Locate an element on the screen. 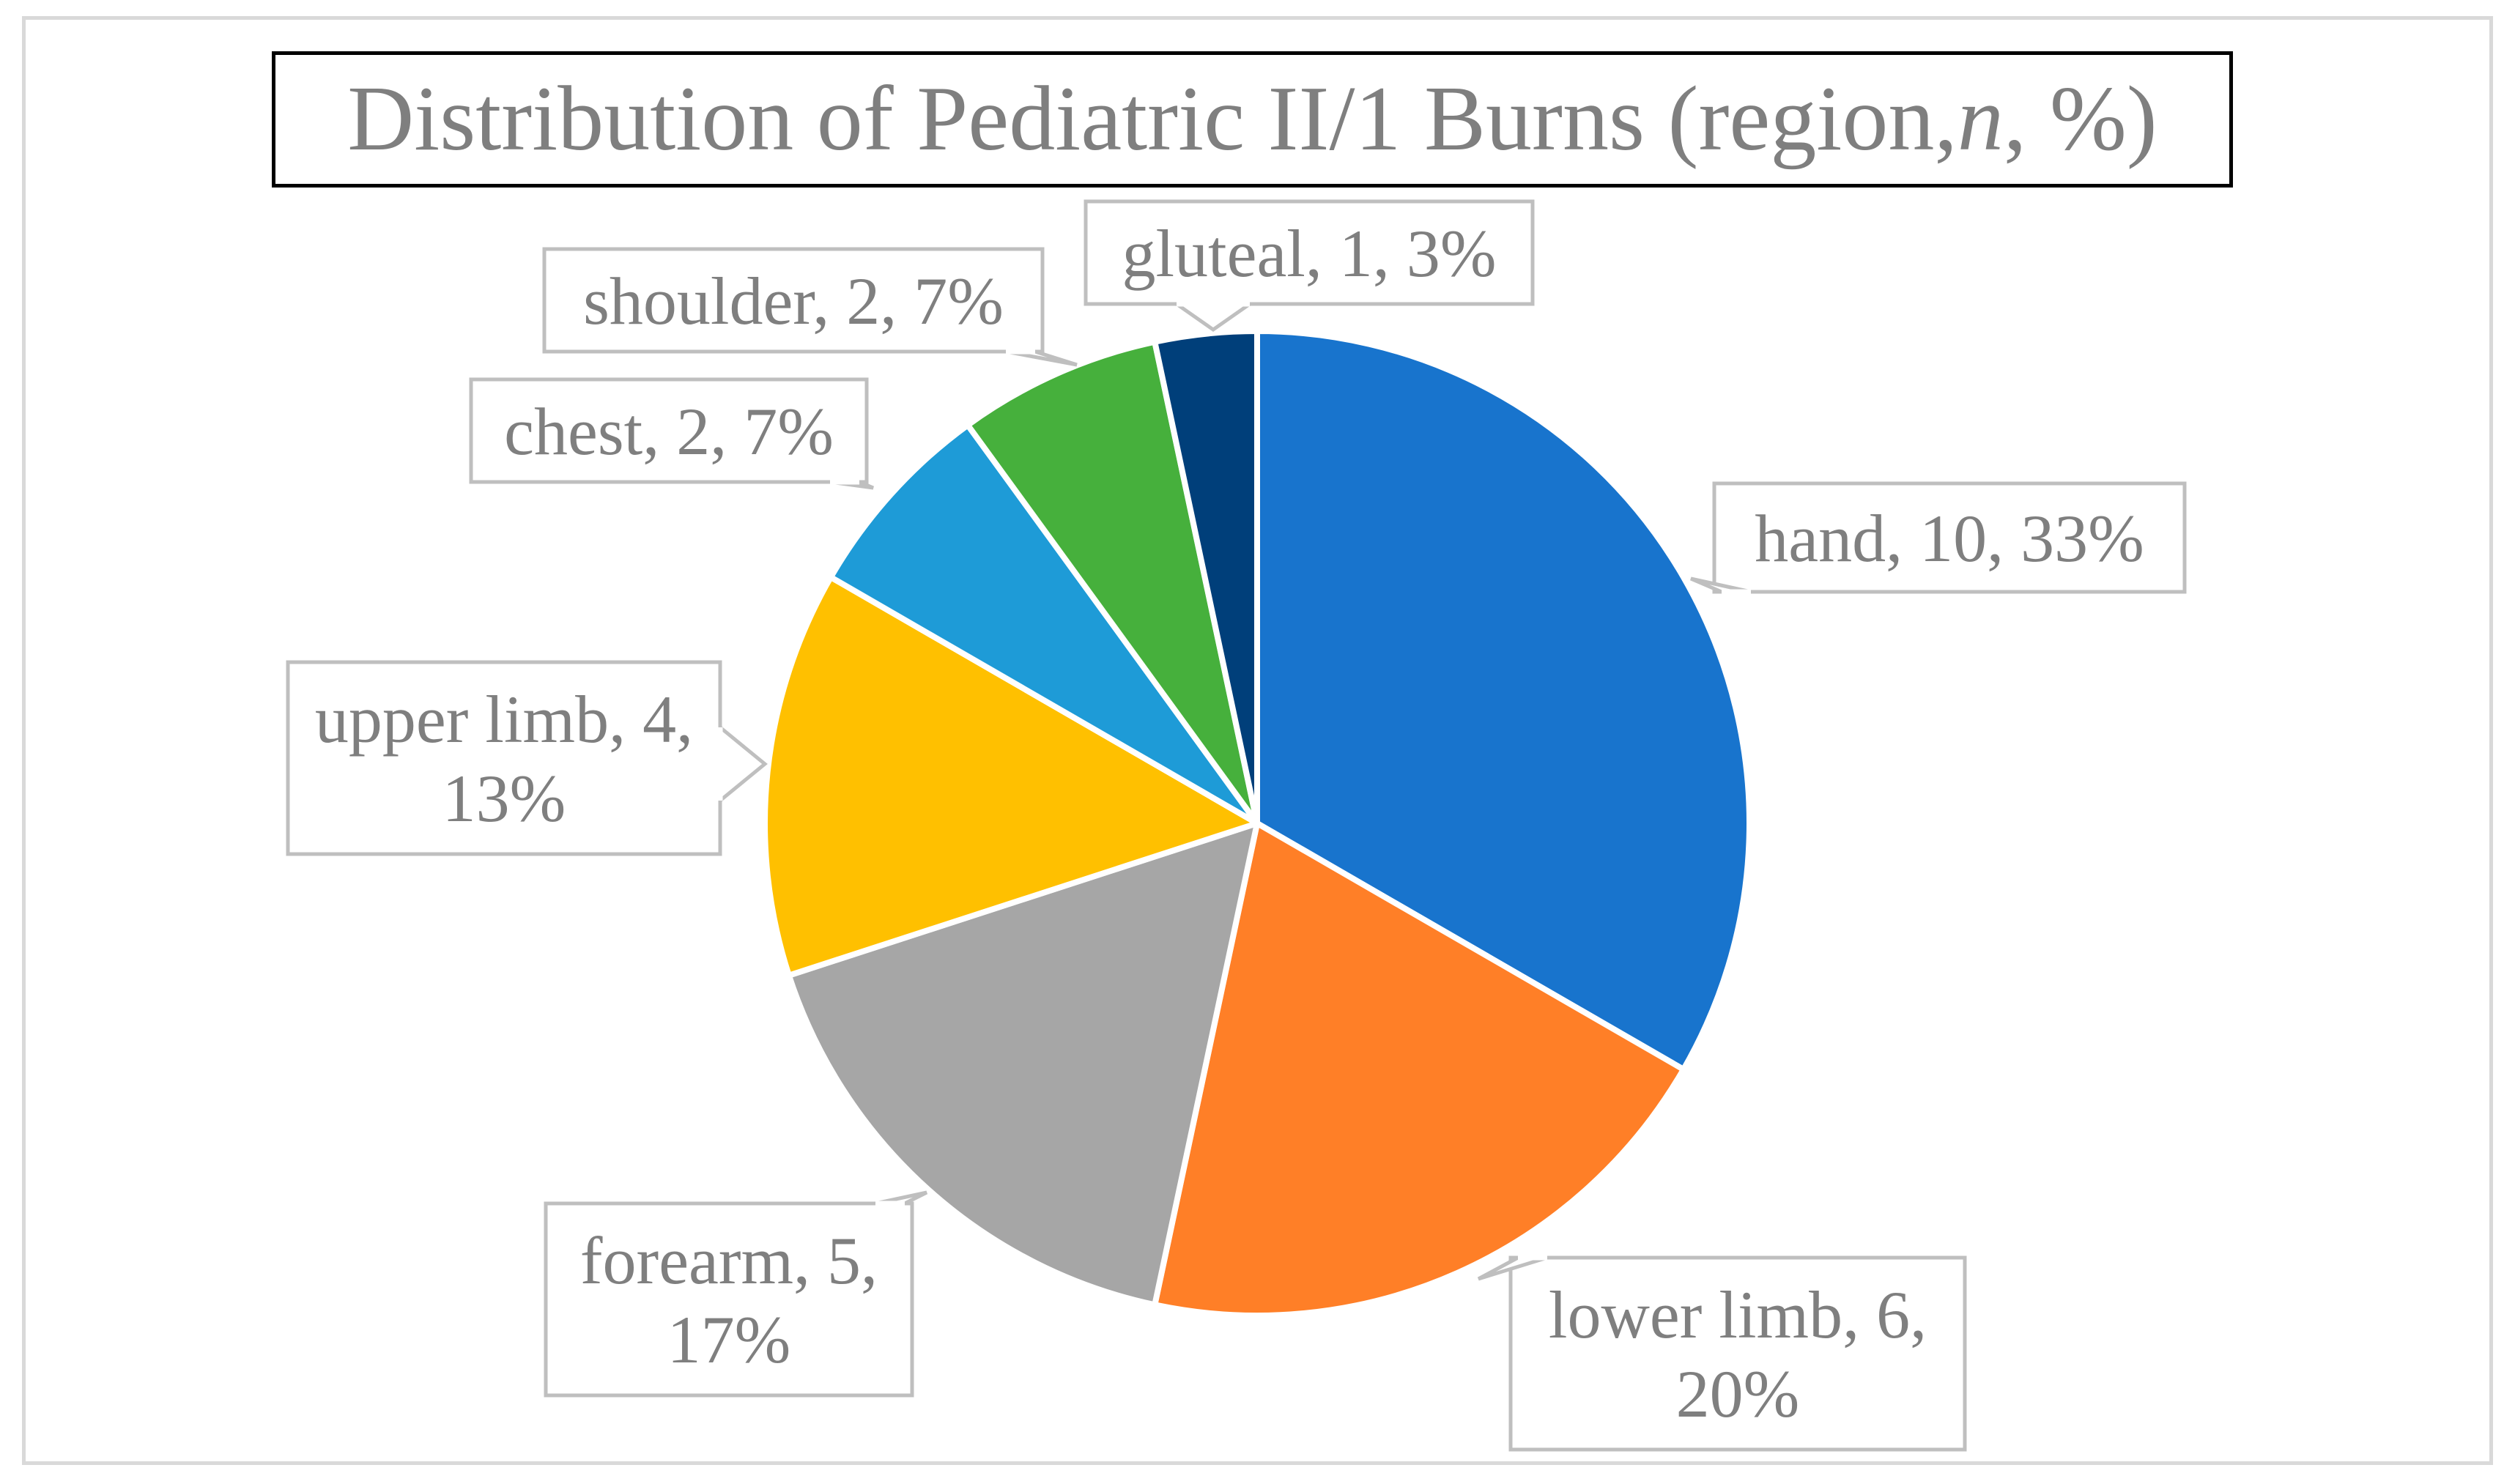 Image resolution: width=2515 pixels, height=1484 pixels. pie-slice-hand is located at coordinates (1503, 700).